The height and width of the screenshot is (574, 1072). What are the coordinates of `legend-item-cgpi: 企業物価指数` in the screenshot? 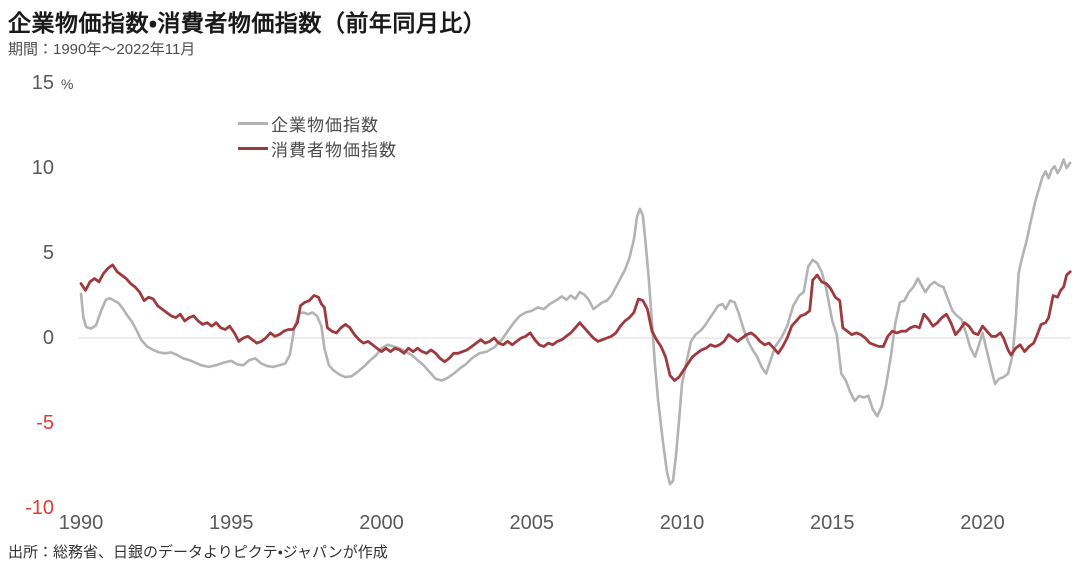 It's located at (317, 123).